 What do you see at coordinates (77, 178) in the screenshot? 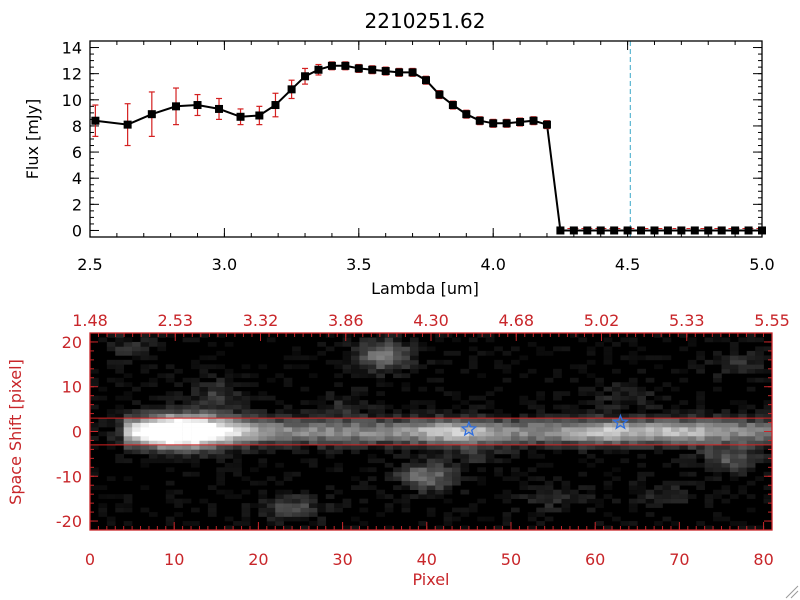
I see `y-tick-label: 4` at bounding box center [77, 178].